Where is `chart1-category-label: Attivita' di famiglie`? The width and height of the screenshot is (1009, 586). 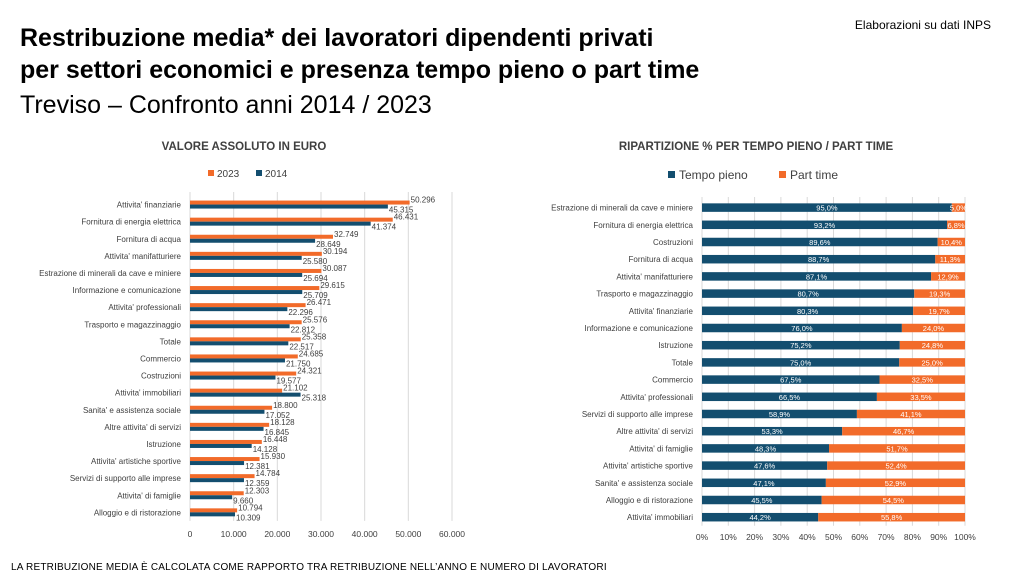
chart1-category-label: Attivita' di famiglie is located at coordinates (149, 495).